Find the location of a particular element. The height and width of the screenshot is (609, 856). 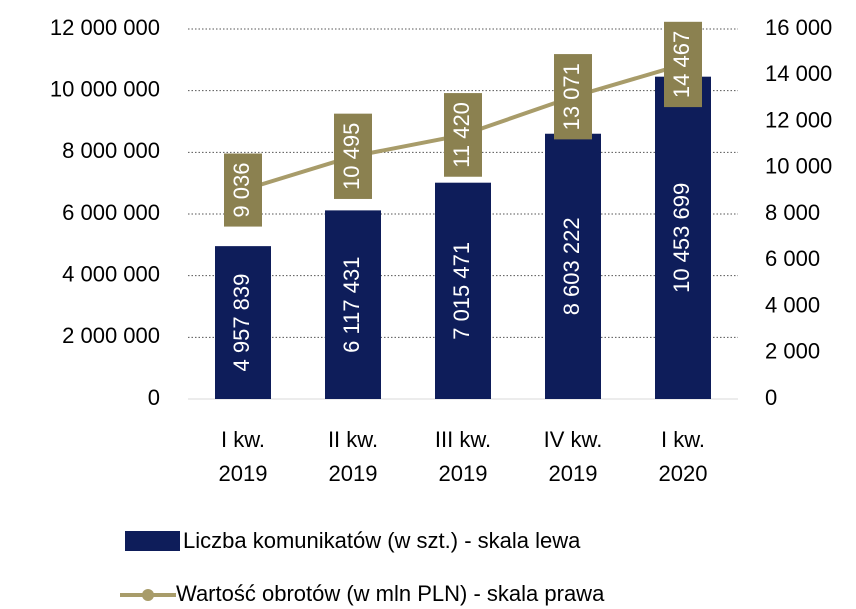

legend-swatch is located at coordinates (152, 541).